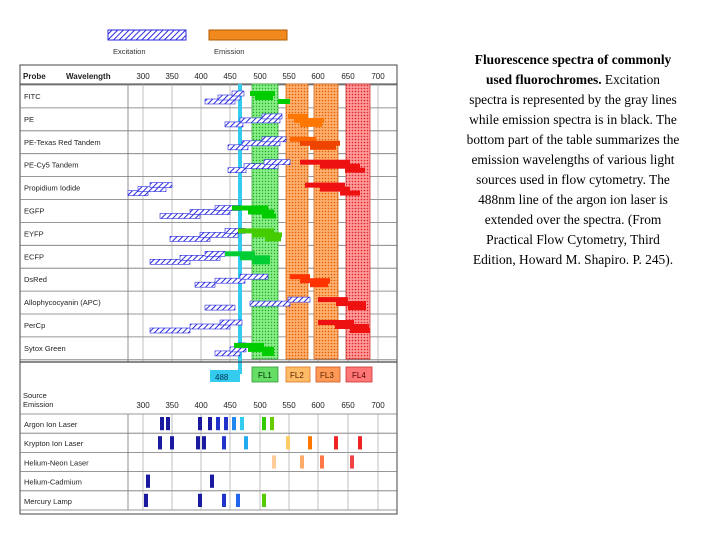 The height and width of the screenshot is (540, 720). What do you see at coordinates (62, 142) in the screenshot?
I see `probe-label: PE-Texas Red Tandem` at bounding box center [62, 142].